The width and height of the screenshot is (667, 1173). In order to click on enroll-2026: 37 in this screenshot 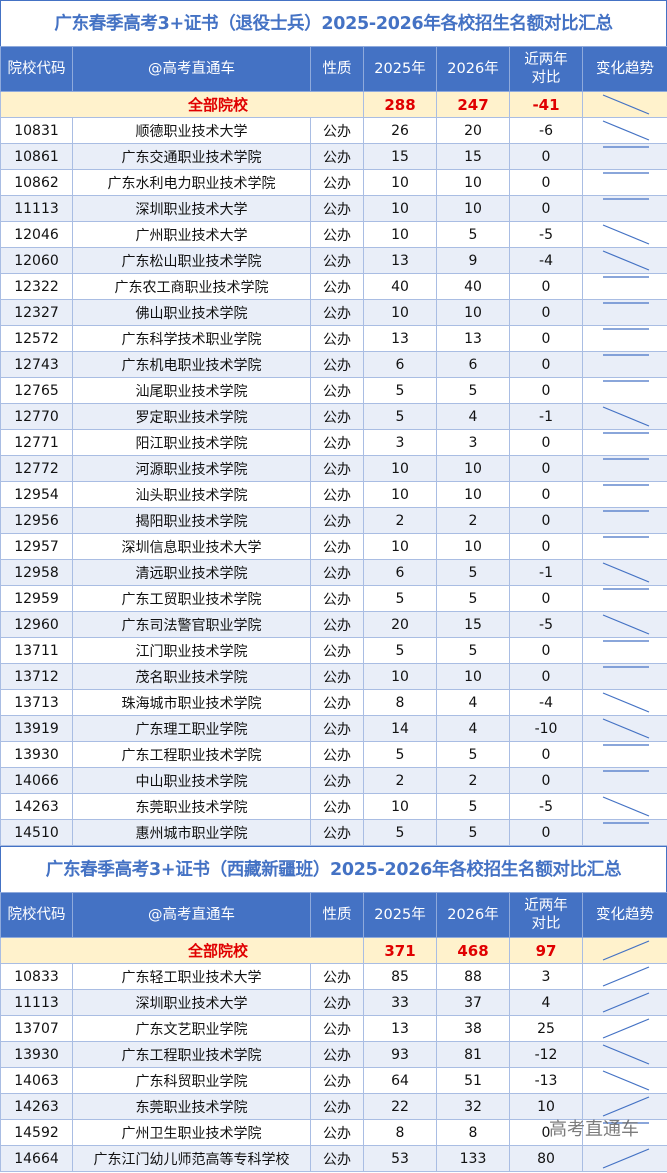, I will do `click(473, 1002)`.